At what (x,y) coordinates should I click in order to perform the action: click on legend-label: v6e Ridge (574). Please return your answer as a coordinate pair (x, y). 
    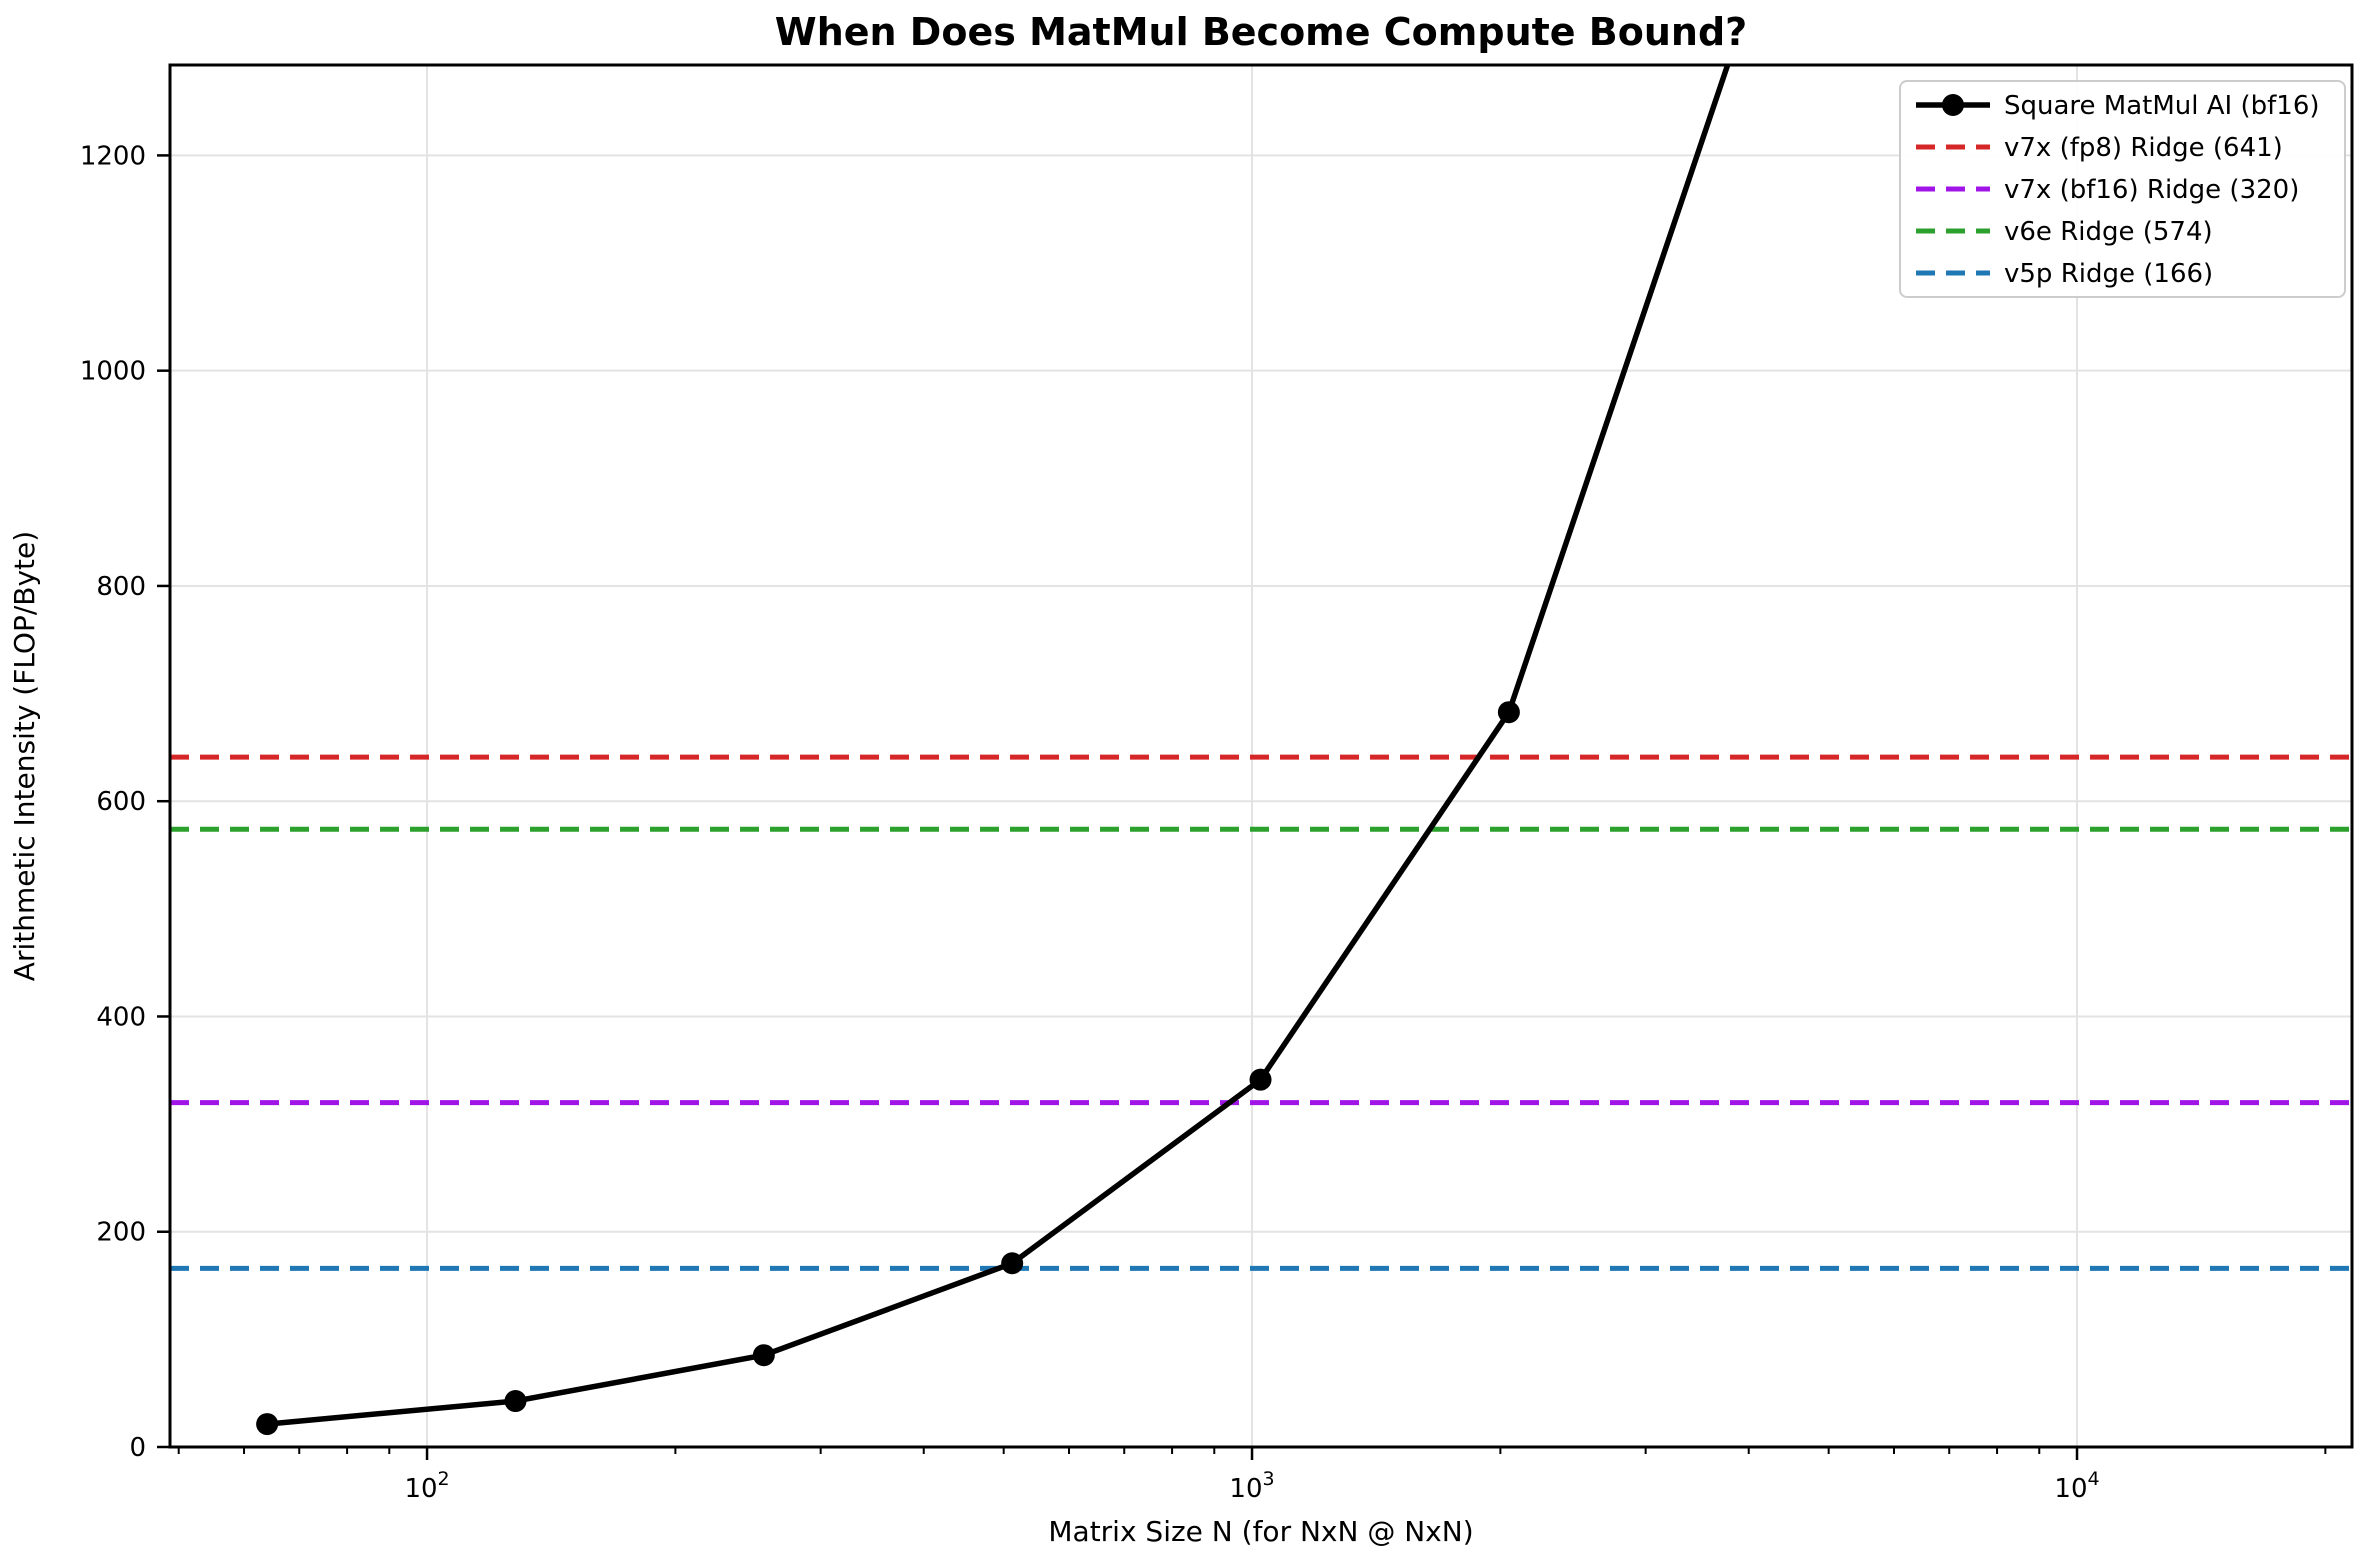
    Looking at the image, I should click on (2108, 232).